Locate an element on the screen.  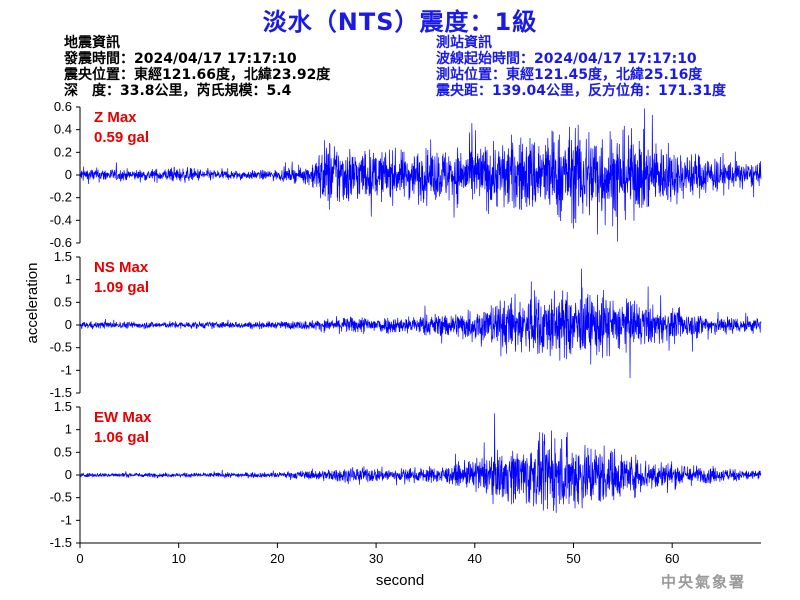
max-value-ew: 1.06 gal is located at coordinates (121, 437).